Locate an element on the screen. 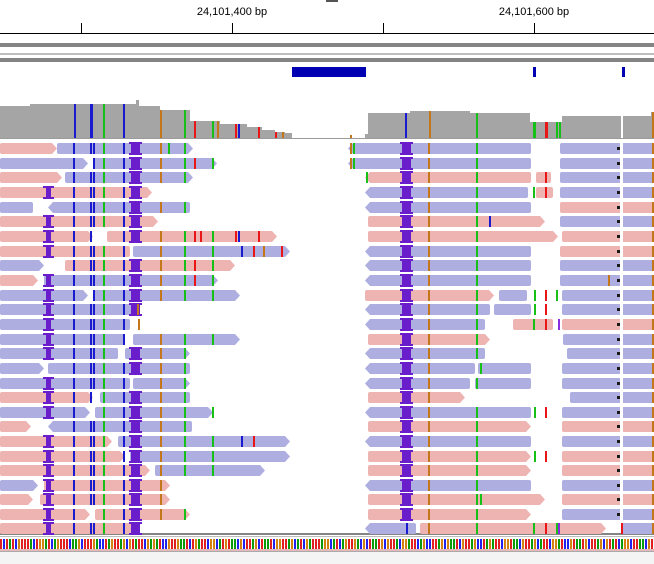 Image resolution: width=654 pixels, height=564 pixels. feature-box is located at coordinates (329, 72).